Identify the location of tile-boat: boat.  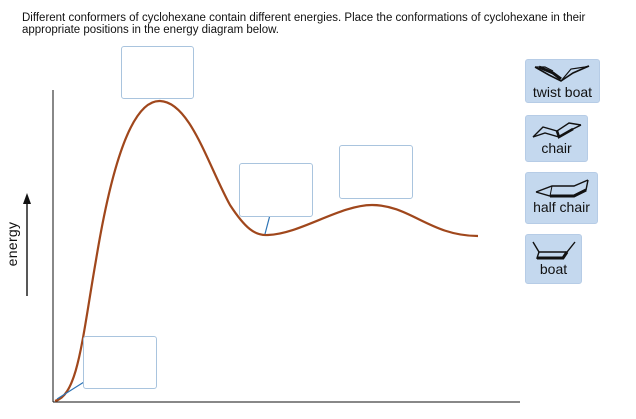
(553, 259).